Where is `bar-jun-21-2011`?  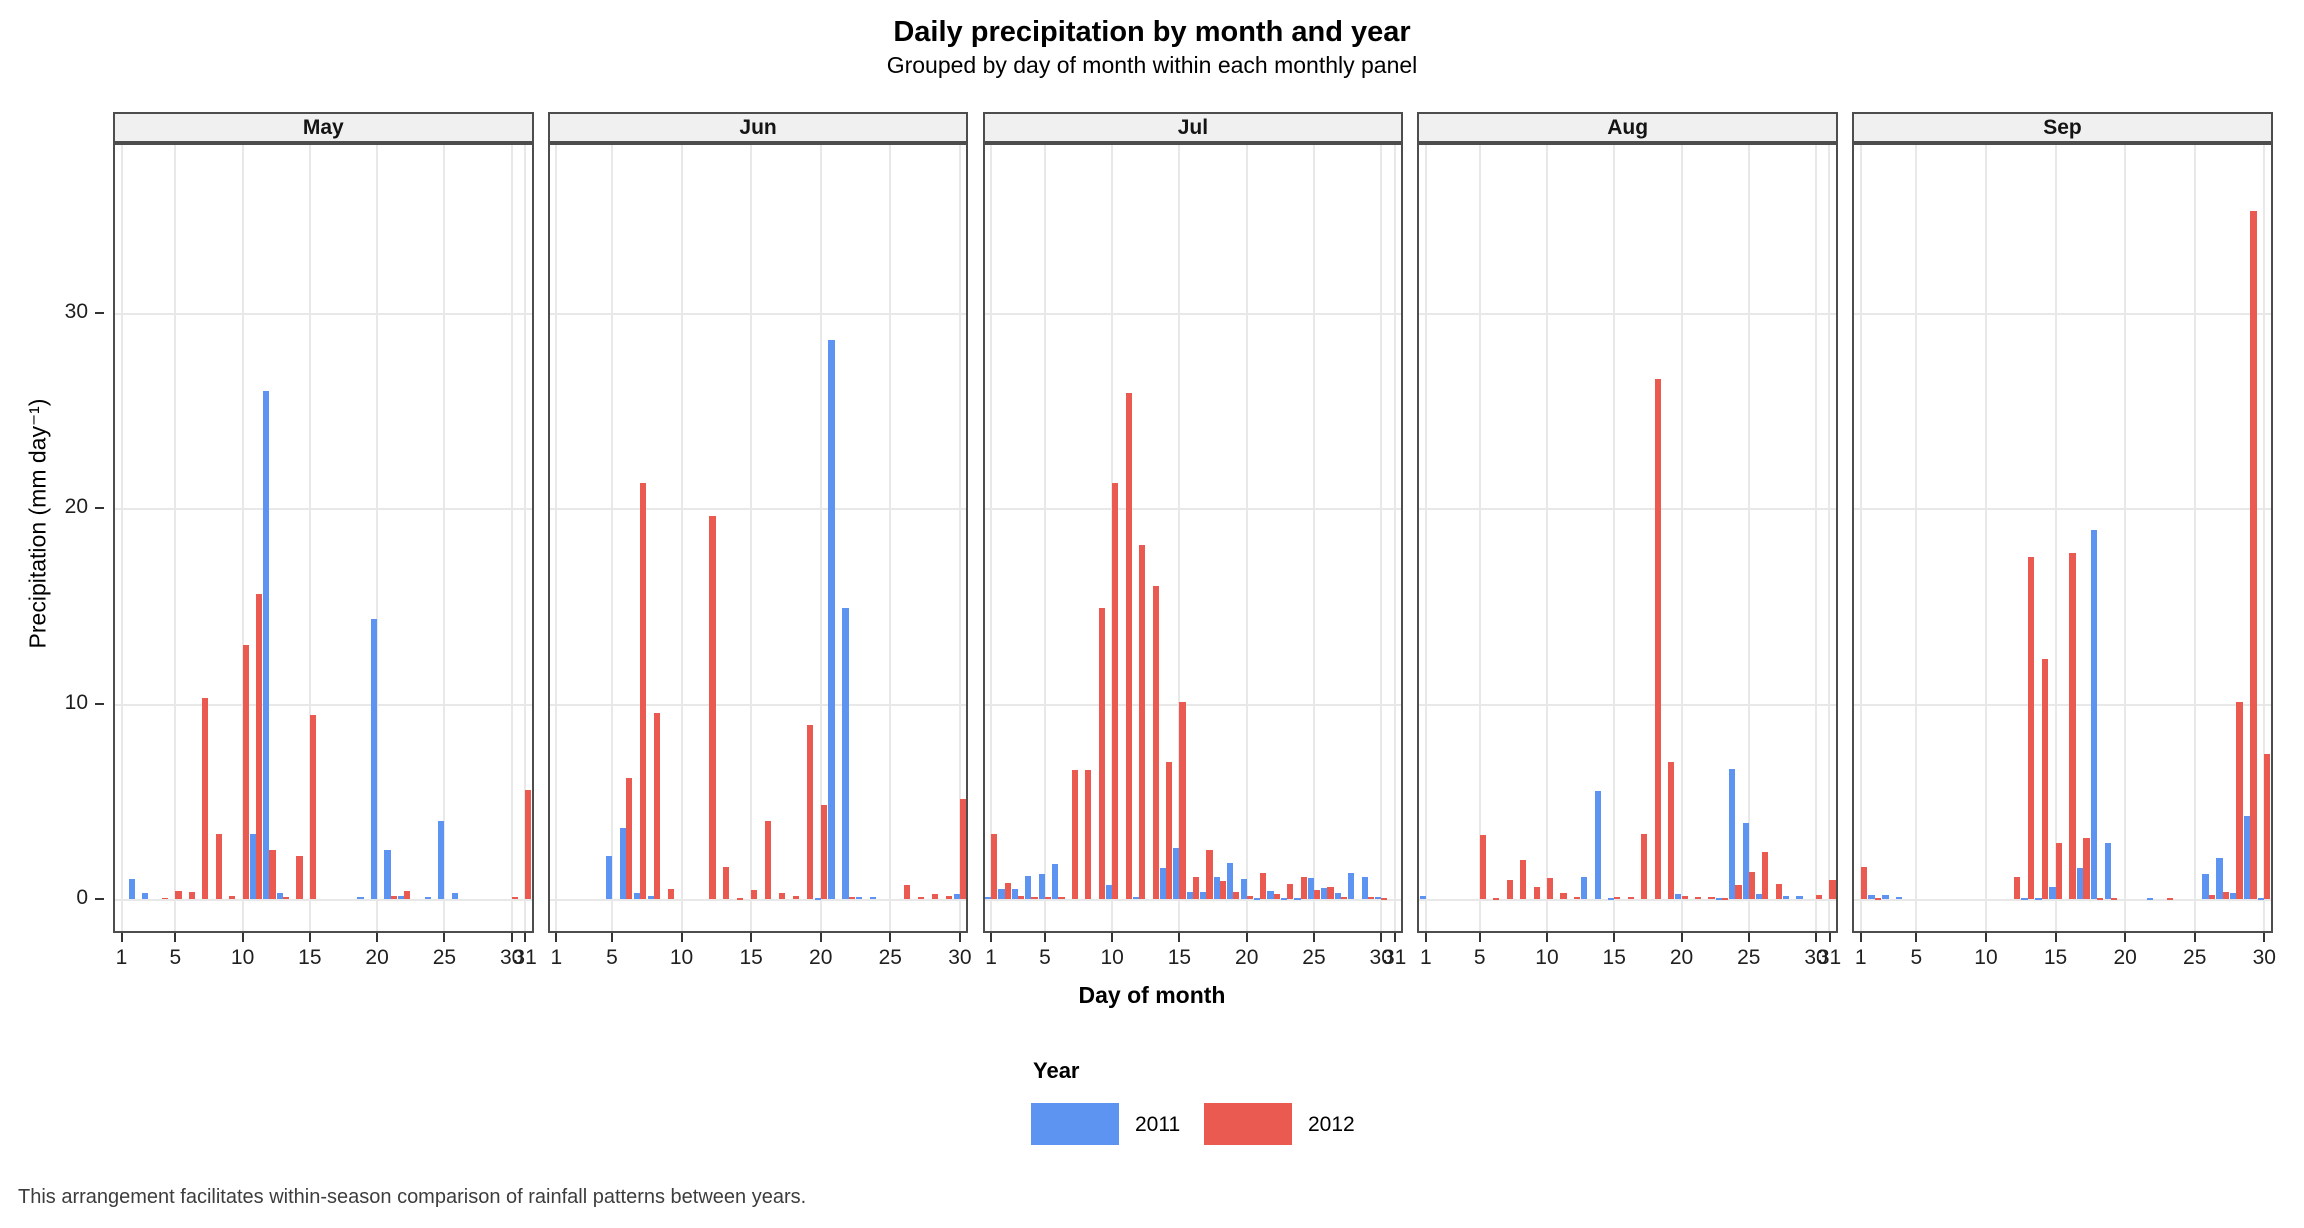
bar-jun-21-2011 is located at coordinates (831, 619).